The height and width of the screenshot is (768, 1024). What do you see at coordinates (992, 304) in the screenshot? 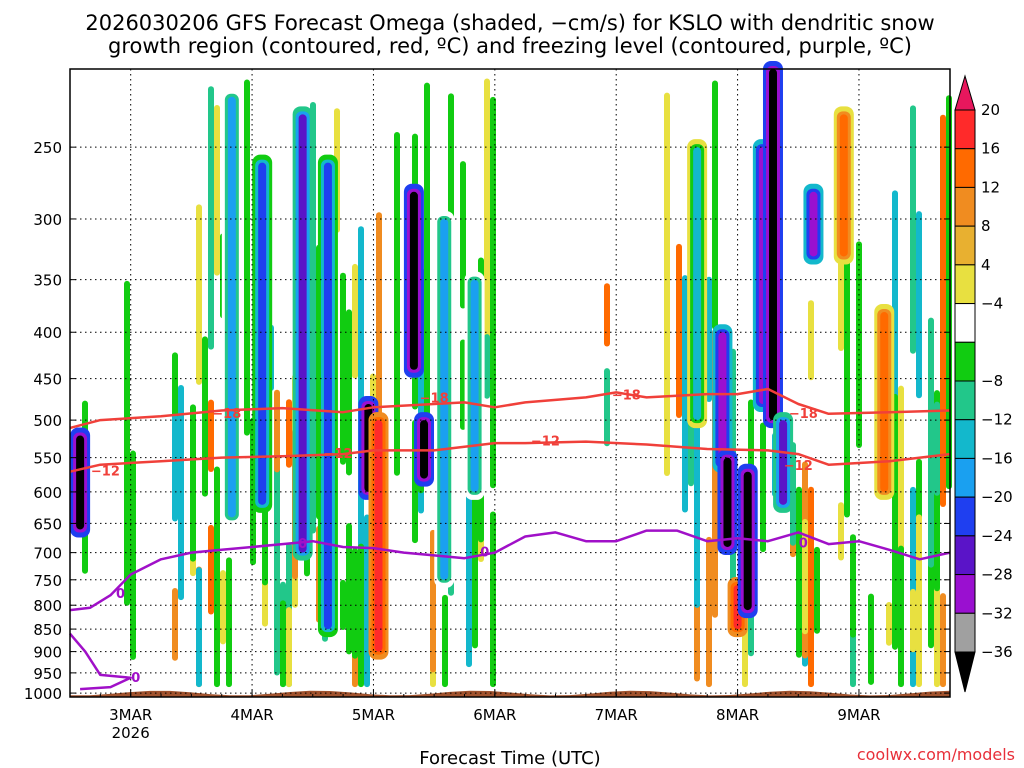
I see `colorbar-label: −4` at bounding box center [992, 304].